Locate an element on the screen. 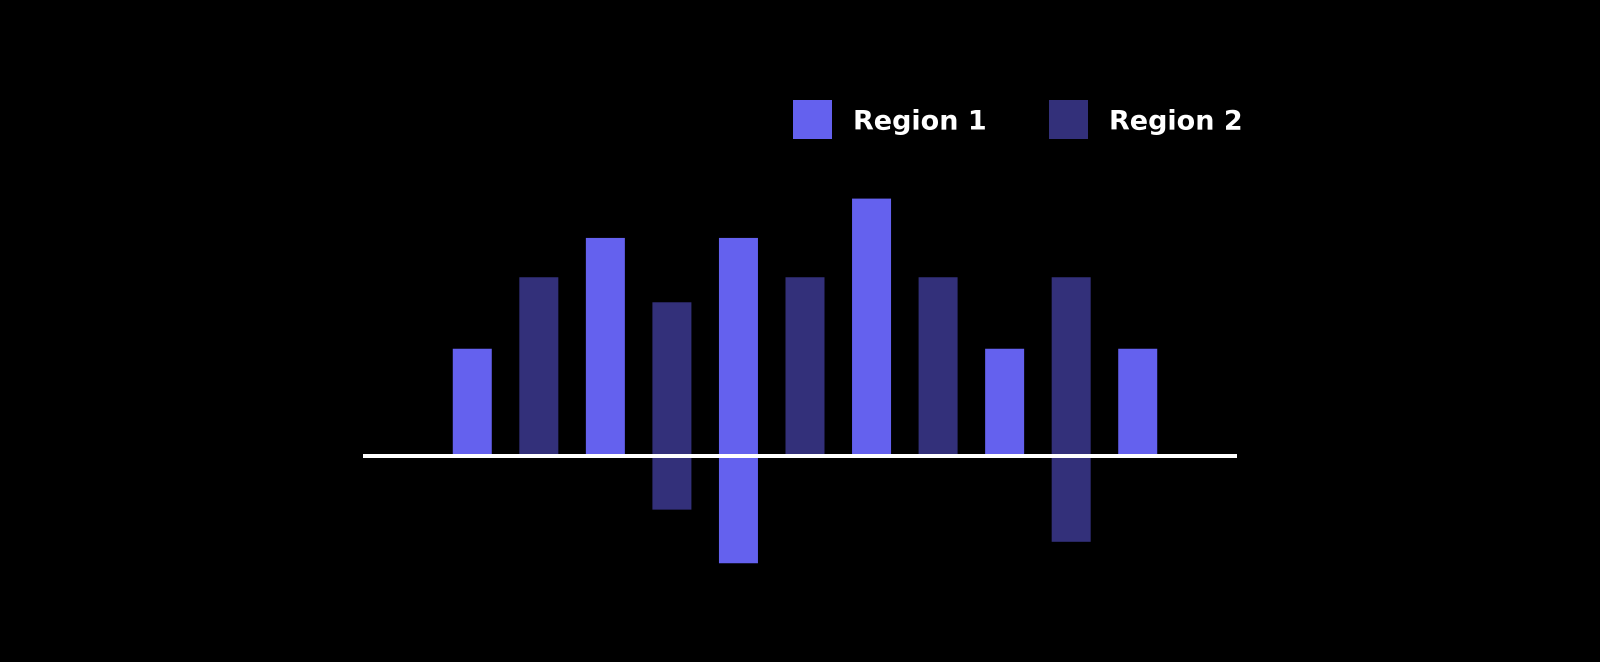 Image resolution: width=1600 pixels, height=662 pixels. legend-label: Region 2 is located at coordinates (1176, 121).